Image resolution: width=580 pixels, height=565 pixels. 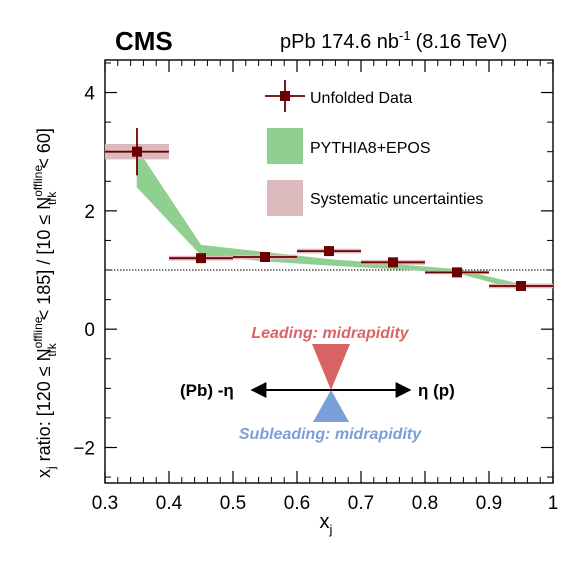 I want to click on y-axis-label-prefix: x, so click(x=44, y=473).